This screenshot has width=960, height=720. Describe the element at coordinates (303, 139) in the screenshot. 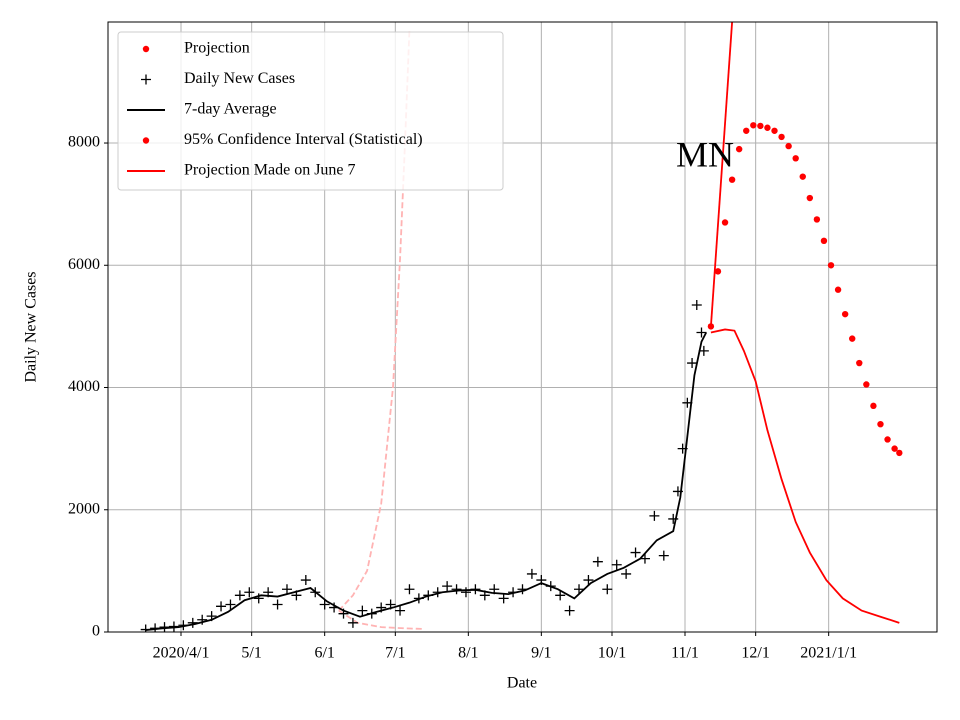

I see `legend-label: 95% Confidence Interval (Statistical)` at that location.